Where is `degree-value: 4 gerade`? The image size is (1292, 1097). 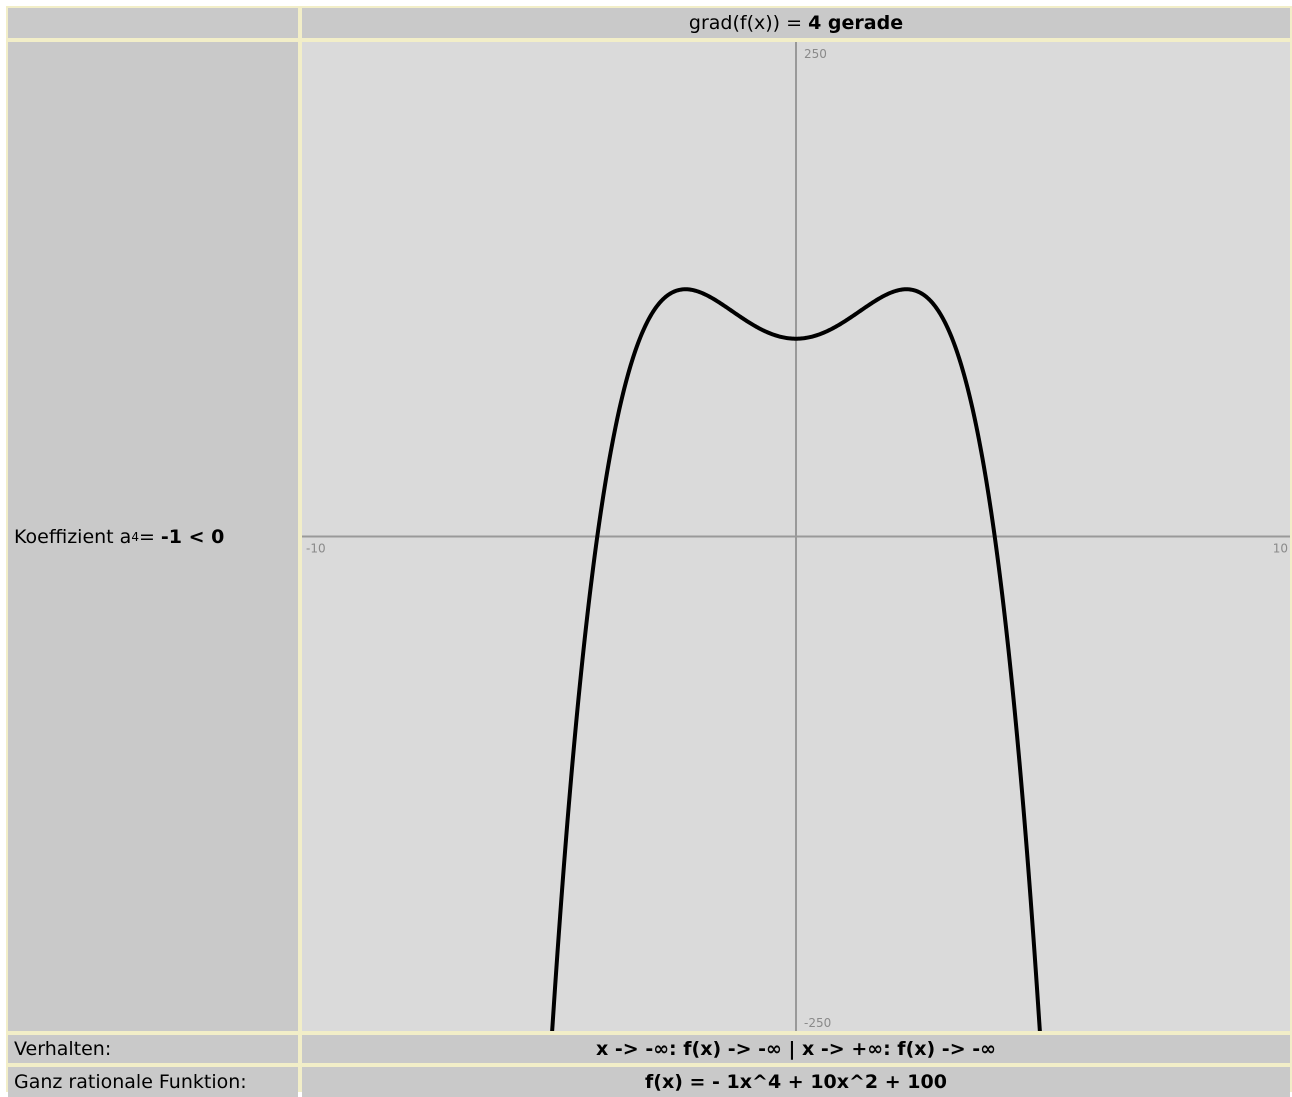
degree-value: 4 gerade is located at coordinates (856, 23).